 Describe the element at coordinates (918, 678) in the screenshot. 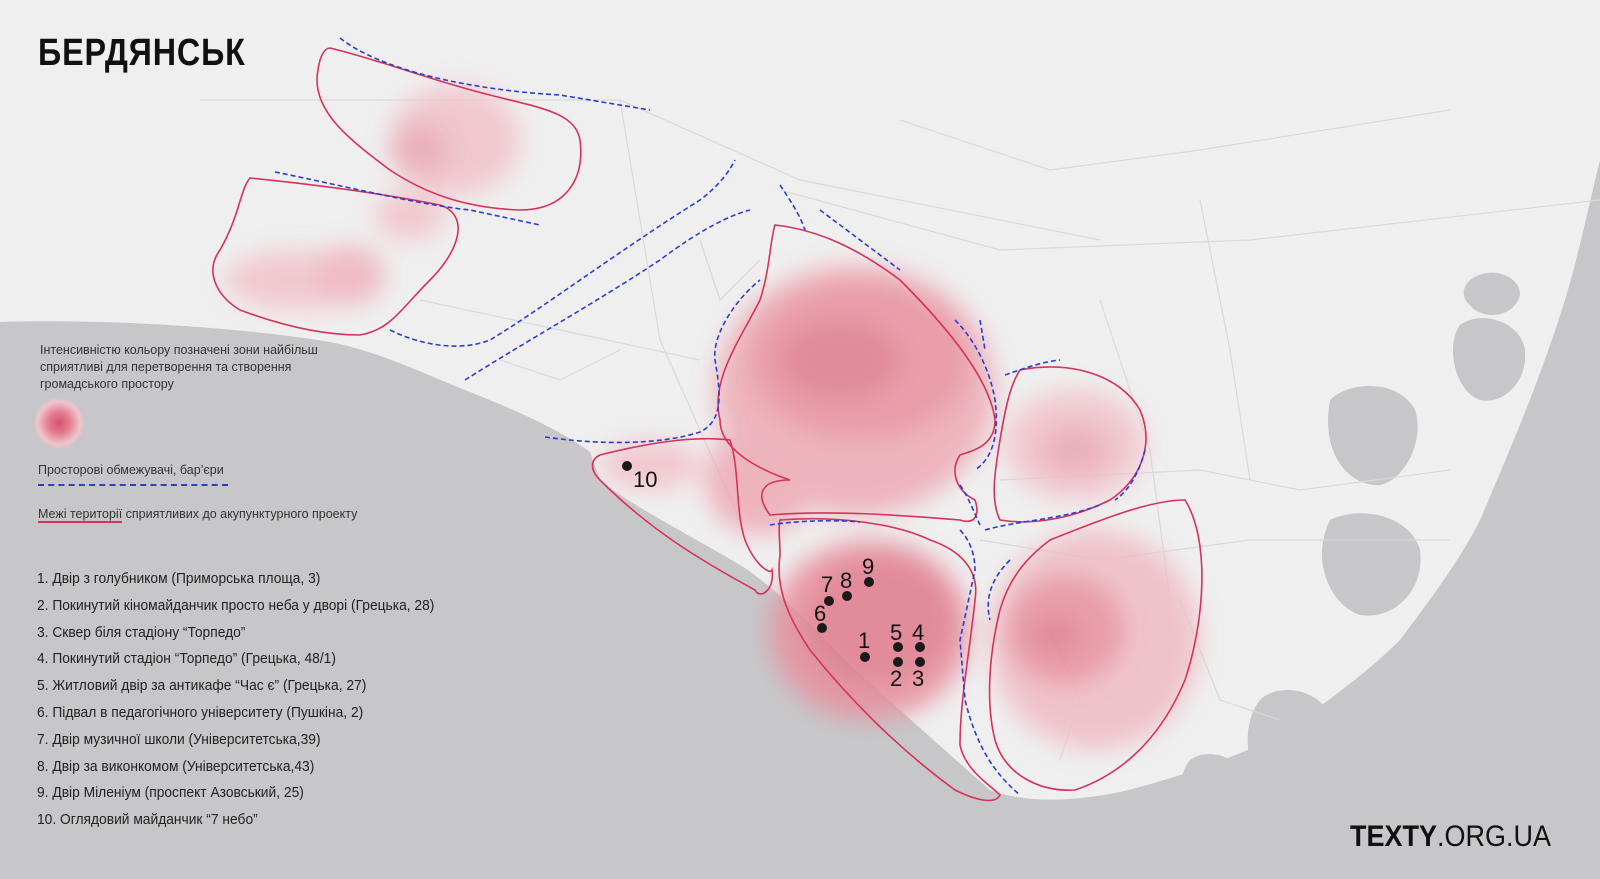

I see `svg-text: 3` at that location.